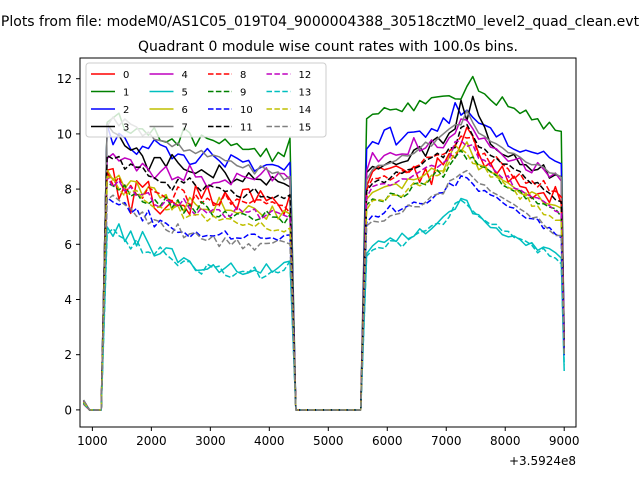 This screenshot has width=640, height=480. I want to click on x-axis: 1000 2000 3000 4000 5000 6000 7000 8000 9000, so click(328, 437).